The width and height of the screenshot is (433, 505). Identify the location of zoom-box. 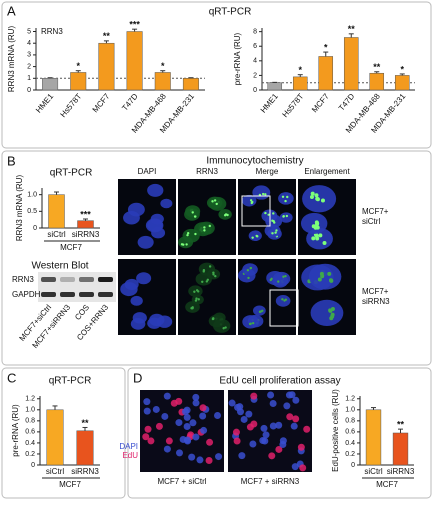
(256, 211).